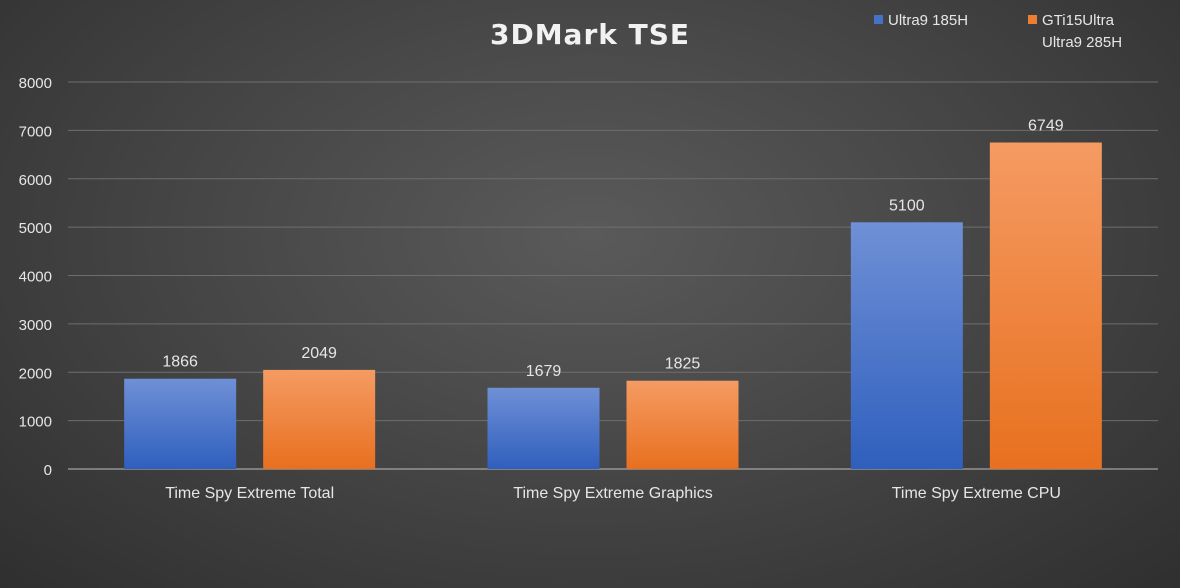 This screenshot has width=1180, height=588. I want to click on y-tick-label: 0, so click(48, 470).